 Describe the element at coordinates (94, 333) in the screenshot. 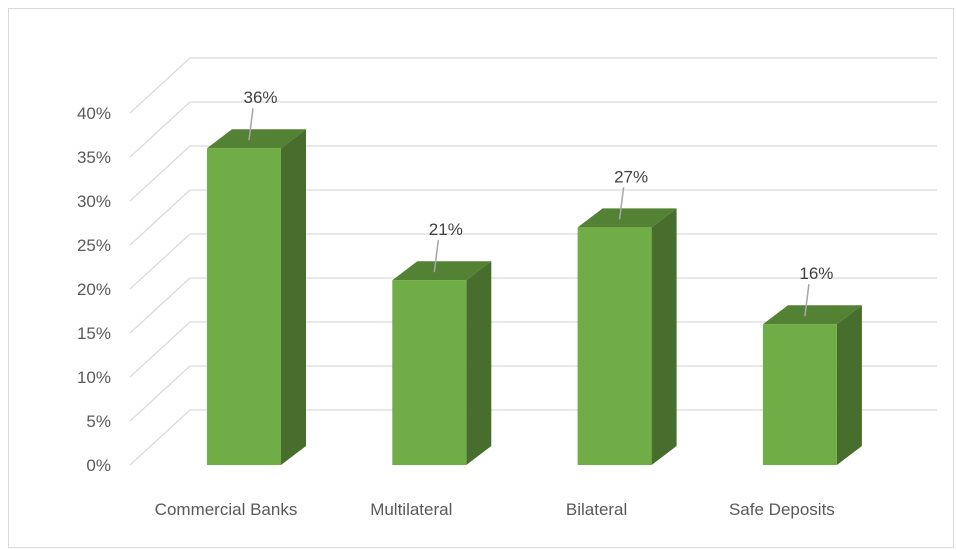

I see `y-tick-label: 15%` at that location.